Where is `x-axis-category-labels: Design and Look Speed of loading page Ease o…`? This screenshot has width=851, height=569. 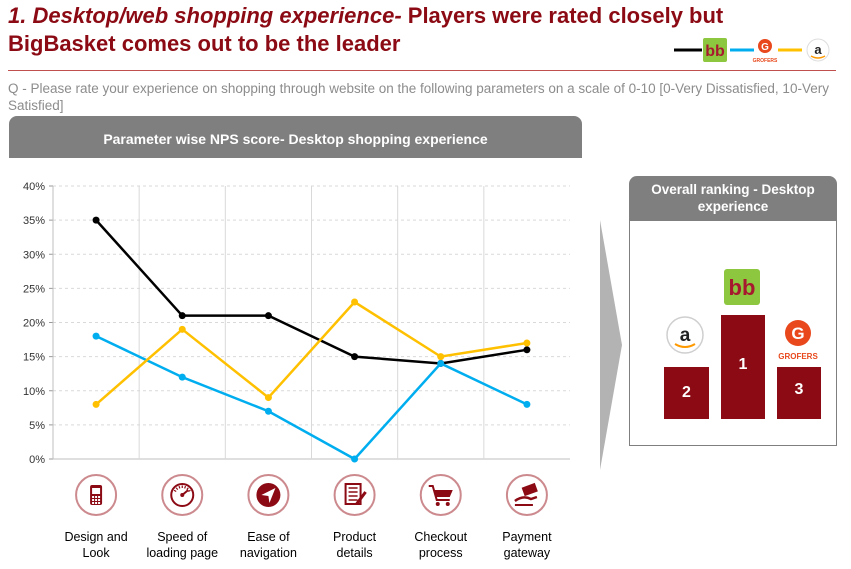 x-axis-category-labels: Design and Look Speed of loading page Ease o… is located at coordinates (308, 545).